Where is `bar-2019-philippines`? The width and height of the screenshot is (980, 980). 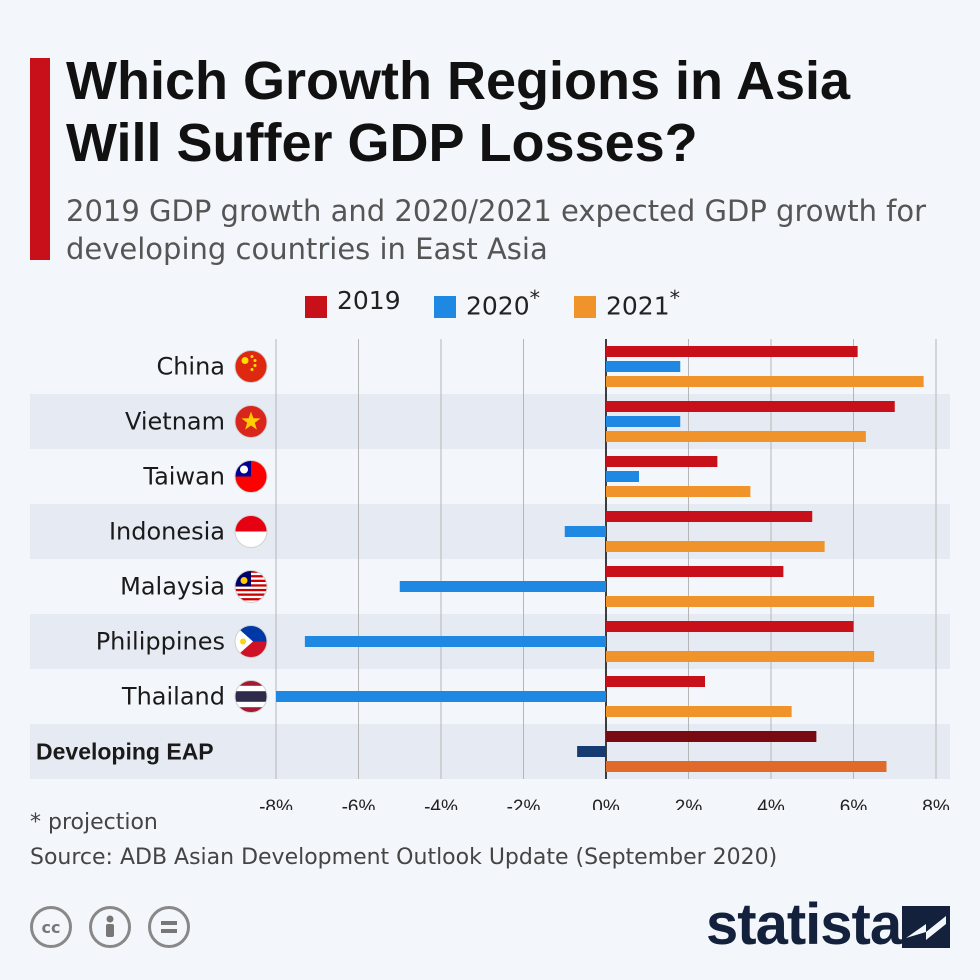 bar-2019-philippines is located at coordinates (730, 626).